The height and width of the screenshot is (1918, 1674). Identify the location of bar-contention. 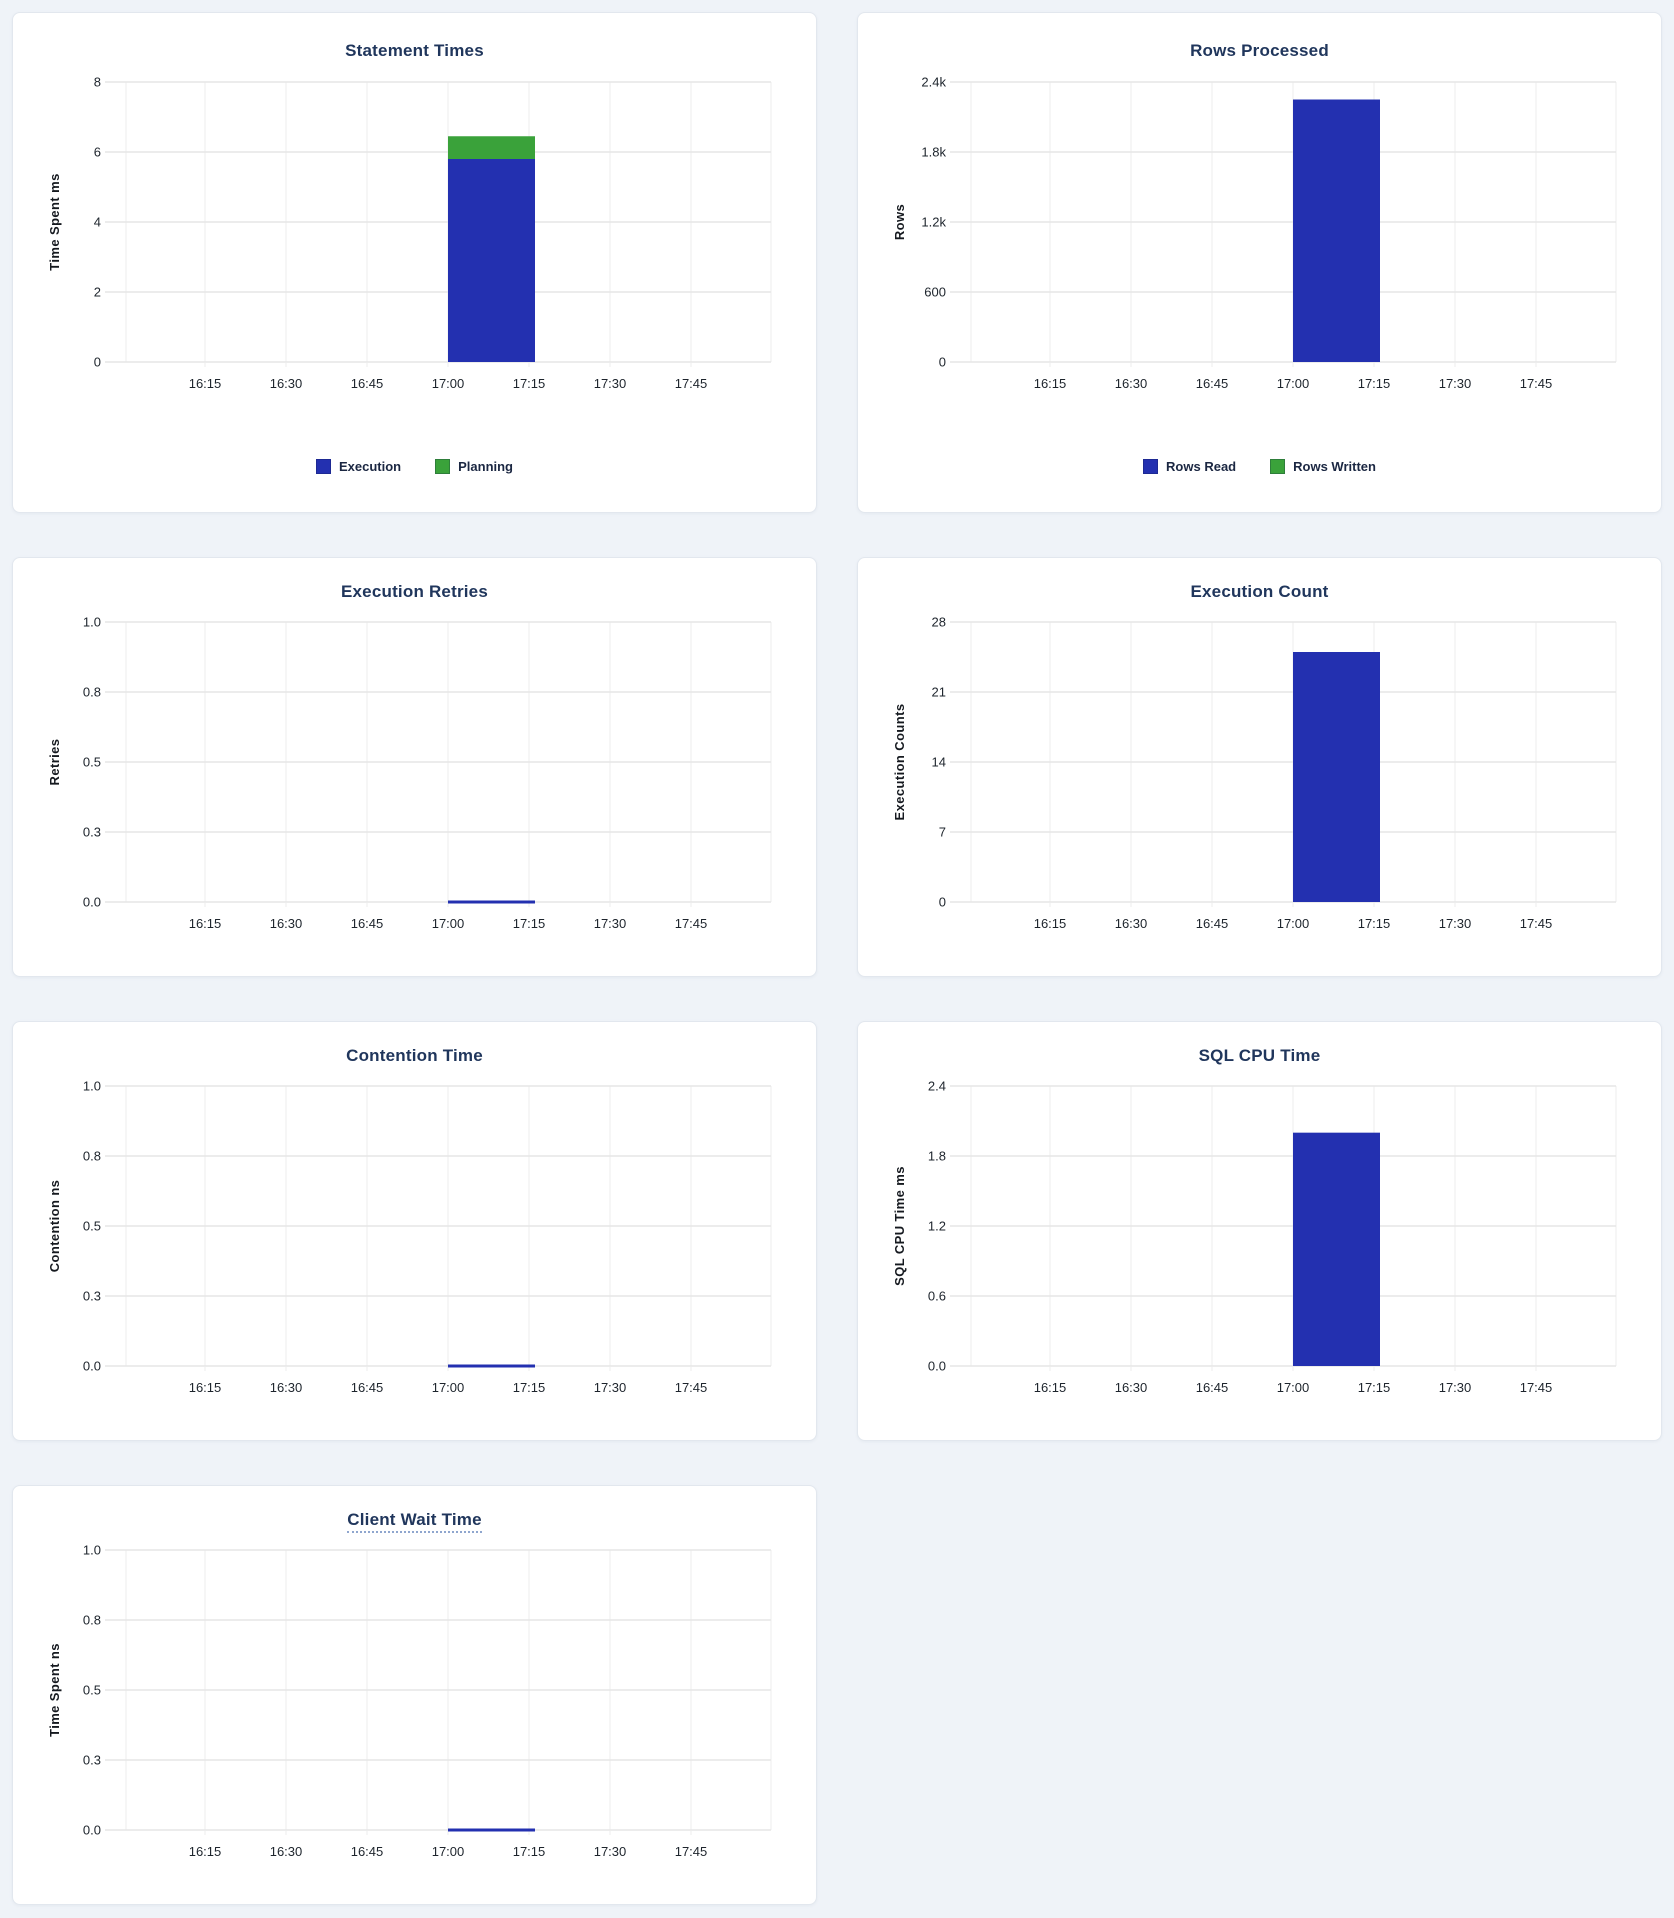
(491, 1366).